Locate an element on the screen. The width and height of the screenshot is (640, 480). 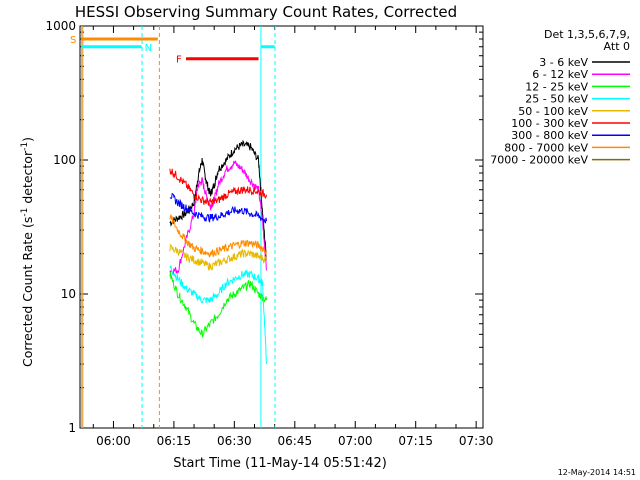
y-axis-label-sup2: -1 is located at coordinates (25, 146).